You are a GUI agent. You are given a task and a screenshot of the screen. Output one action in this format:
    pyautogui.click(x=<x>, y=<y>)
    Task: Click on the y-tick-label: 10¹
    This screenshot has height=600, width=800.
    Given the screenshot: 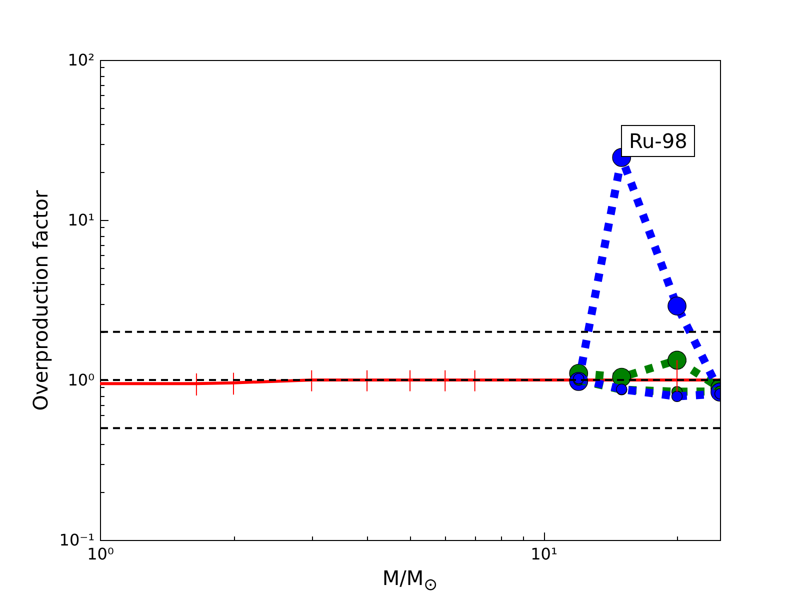 What is the action you would take?
    pyautogui.click(x=81, y=220)
    